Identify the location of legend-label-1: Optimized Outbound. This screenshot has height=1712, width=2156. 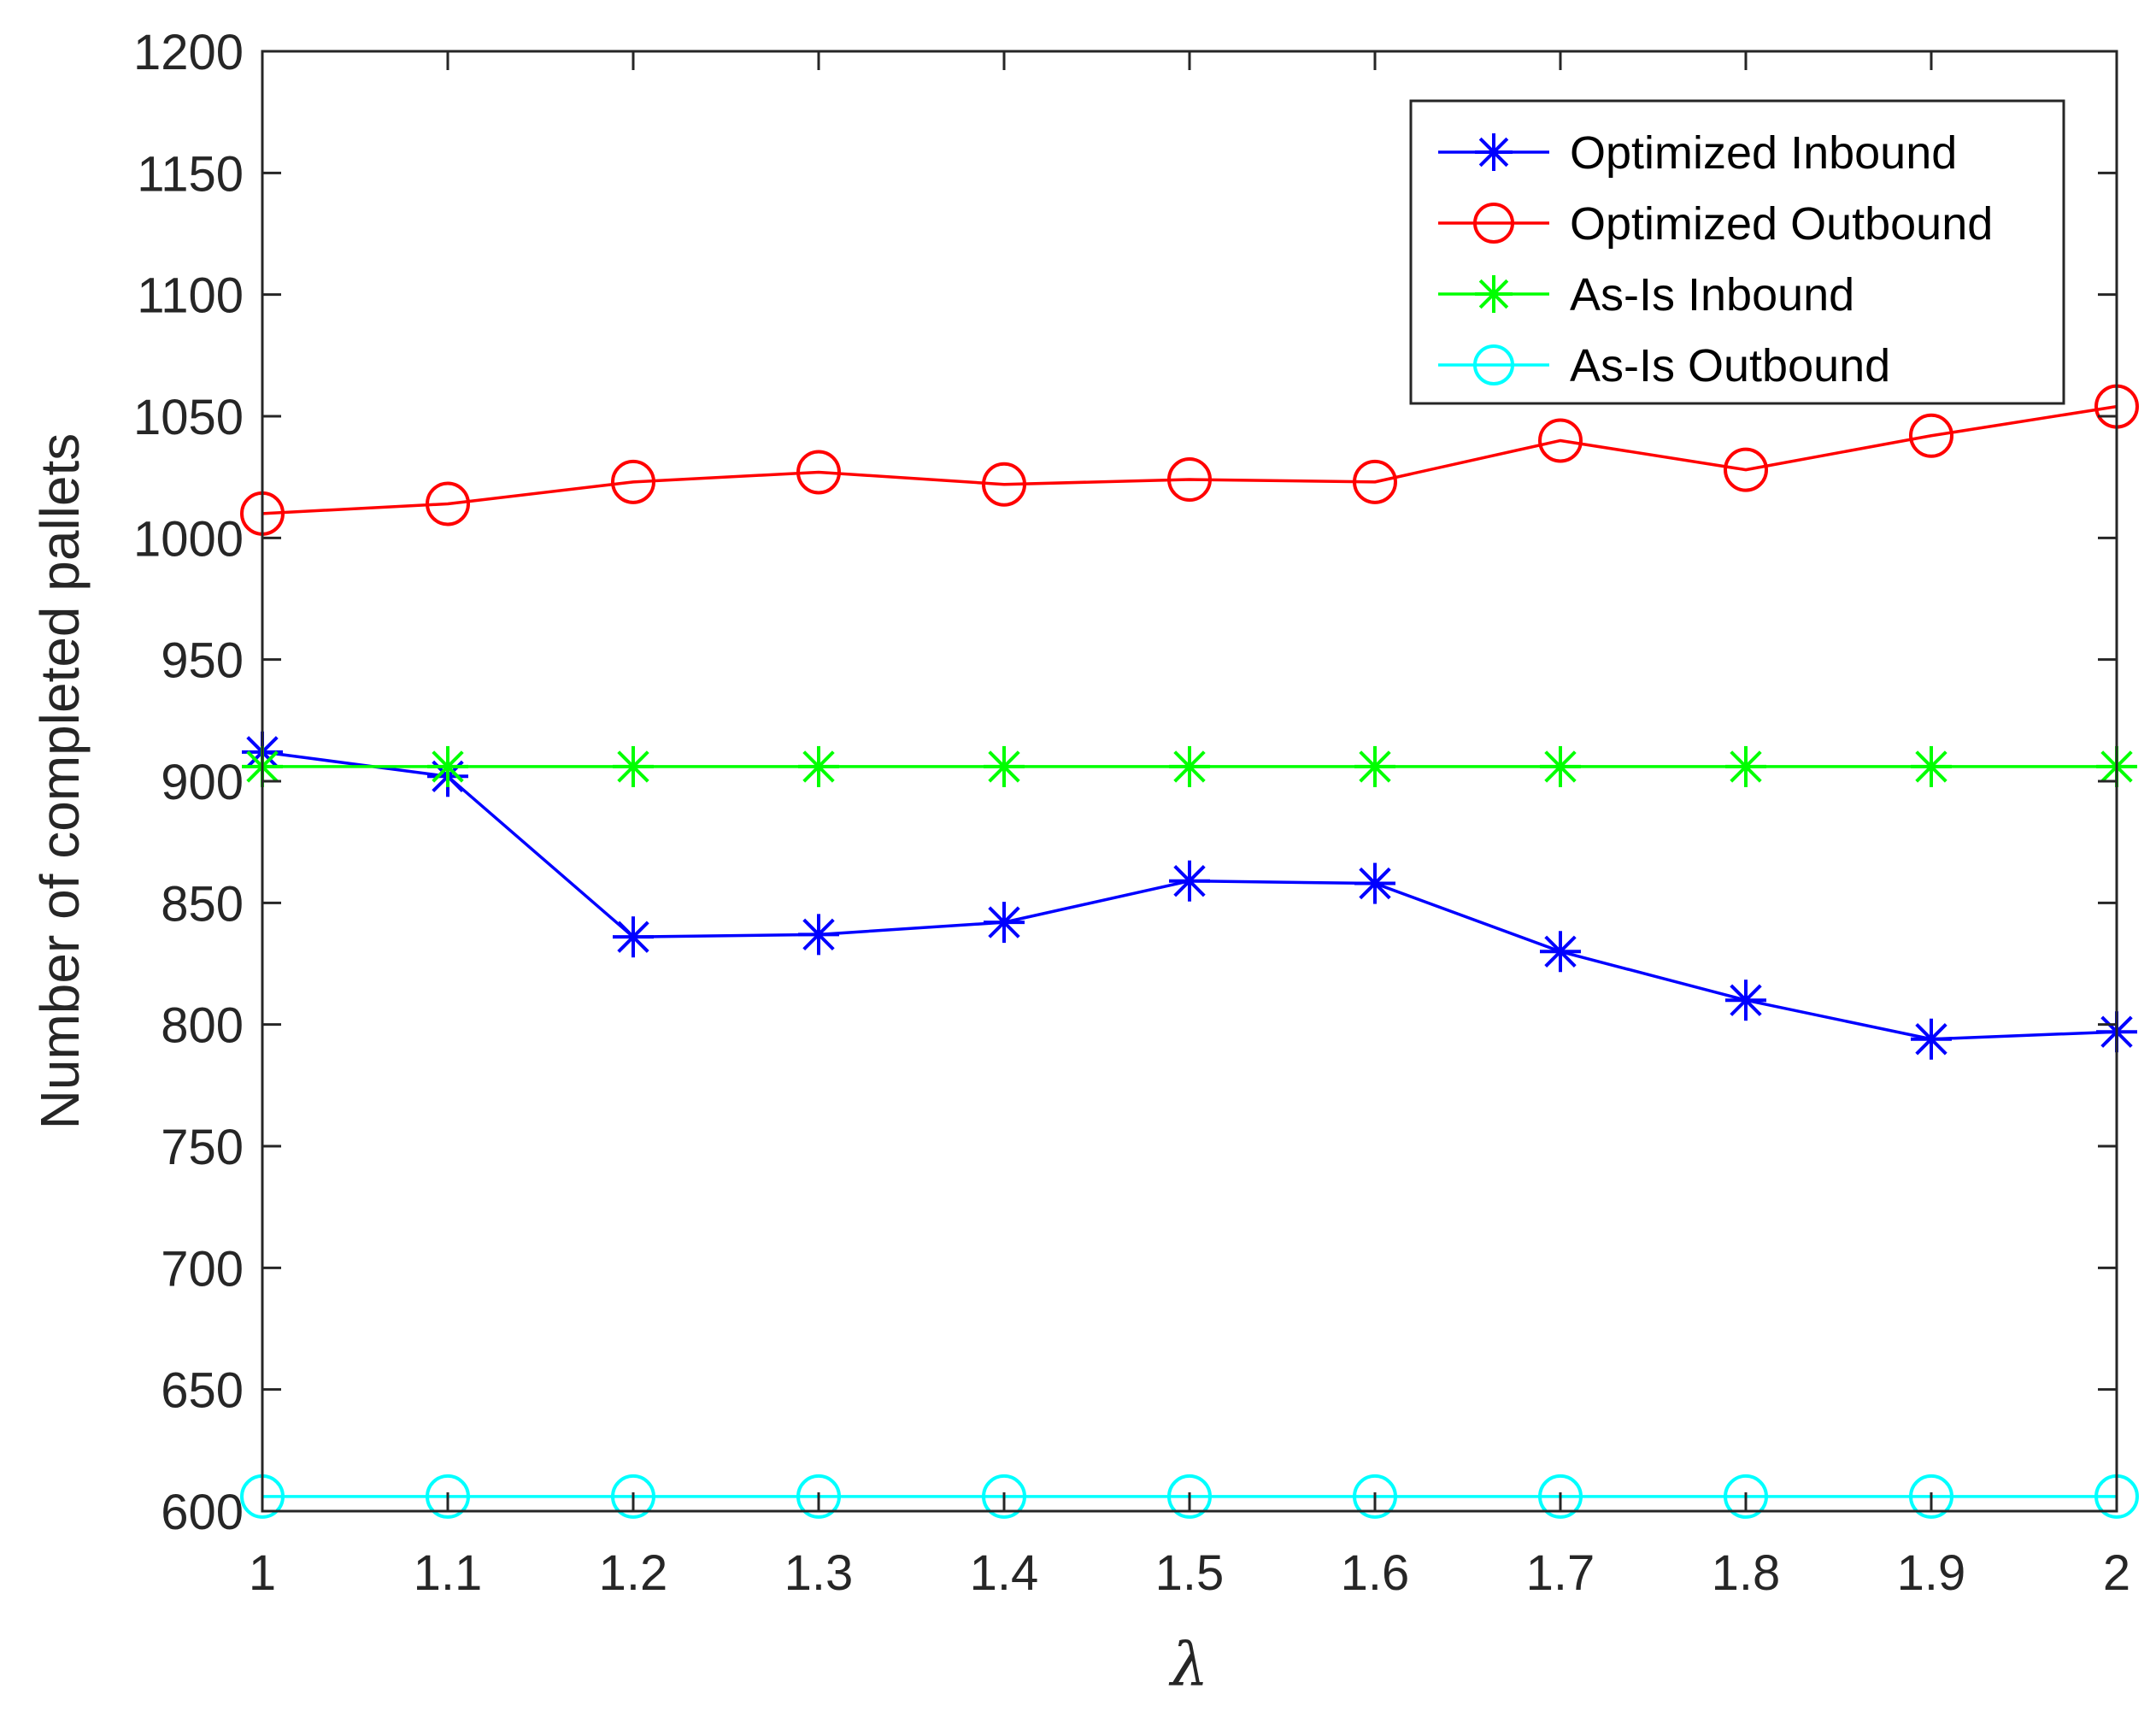
(1782, 224).